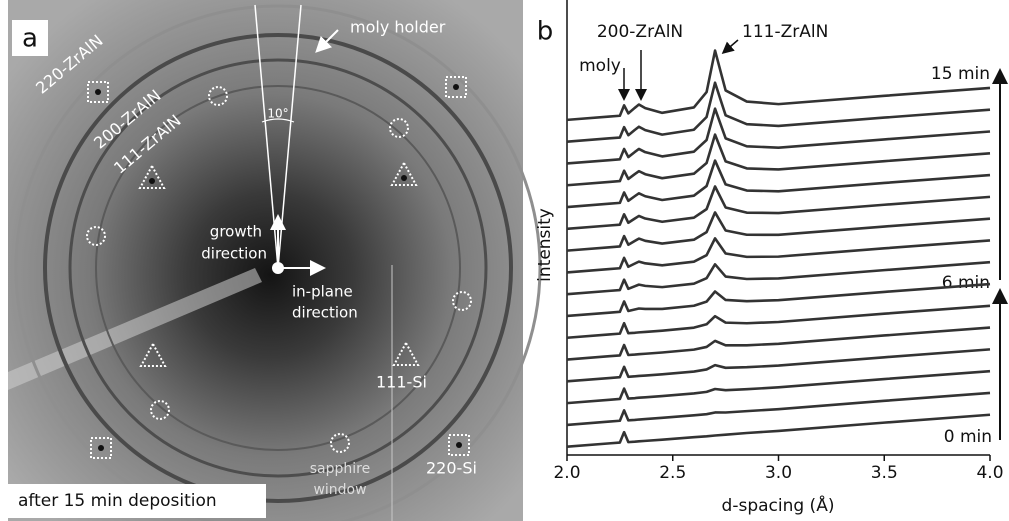  What do you see at coordinates (778, 505) in the screenshot?
I see `x-axis-label: d-spacing (Å)` at bounding box center [778, 505].